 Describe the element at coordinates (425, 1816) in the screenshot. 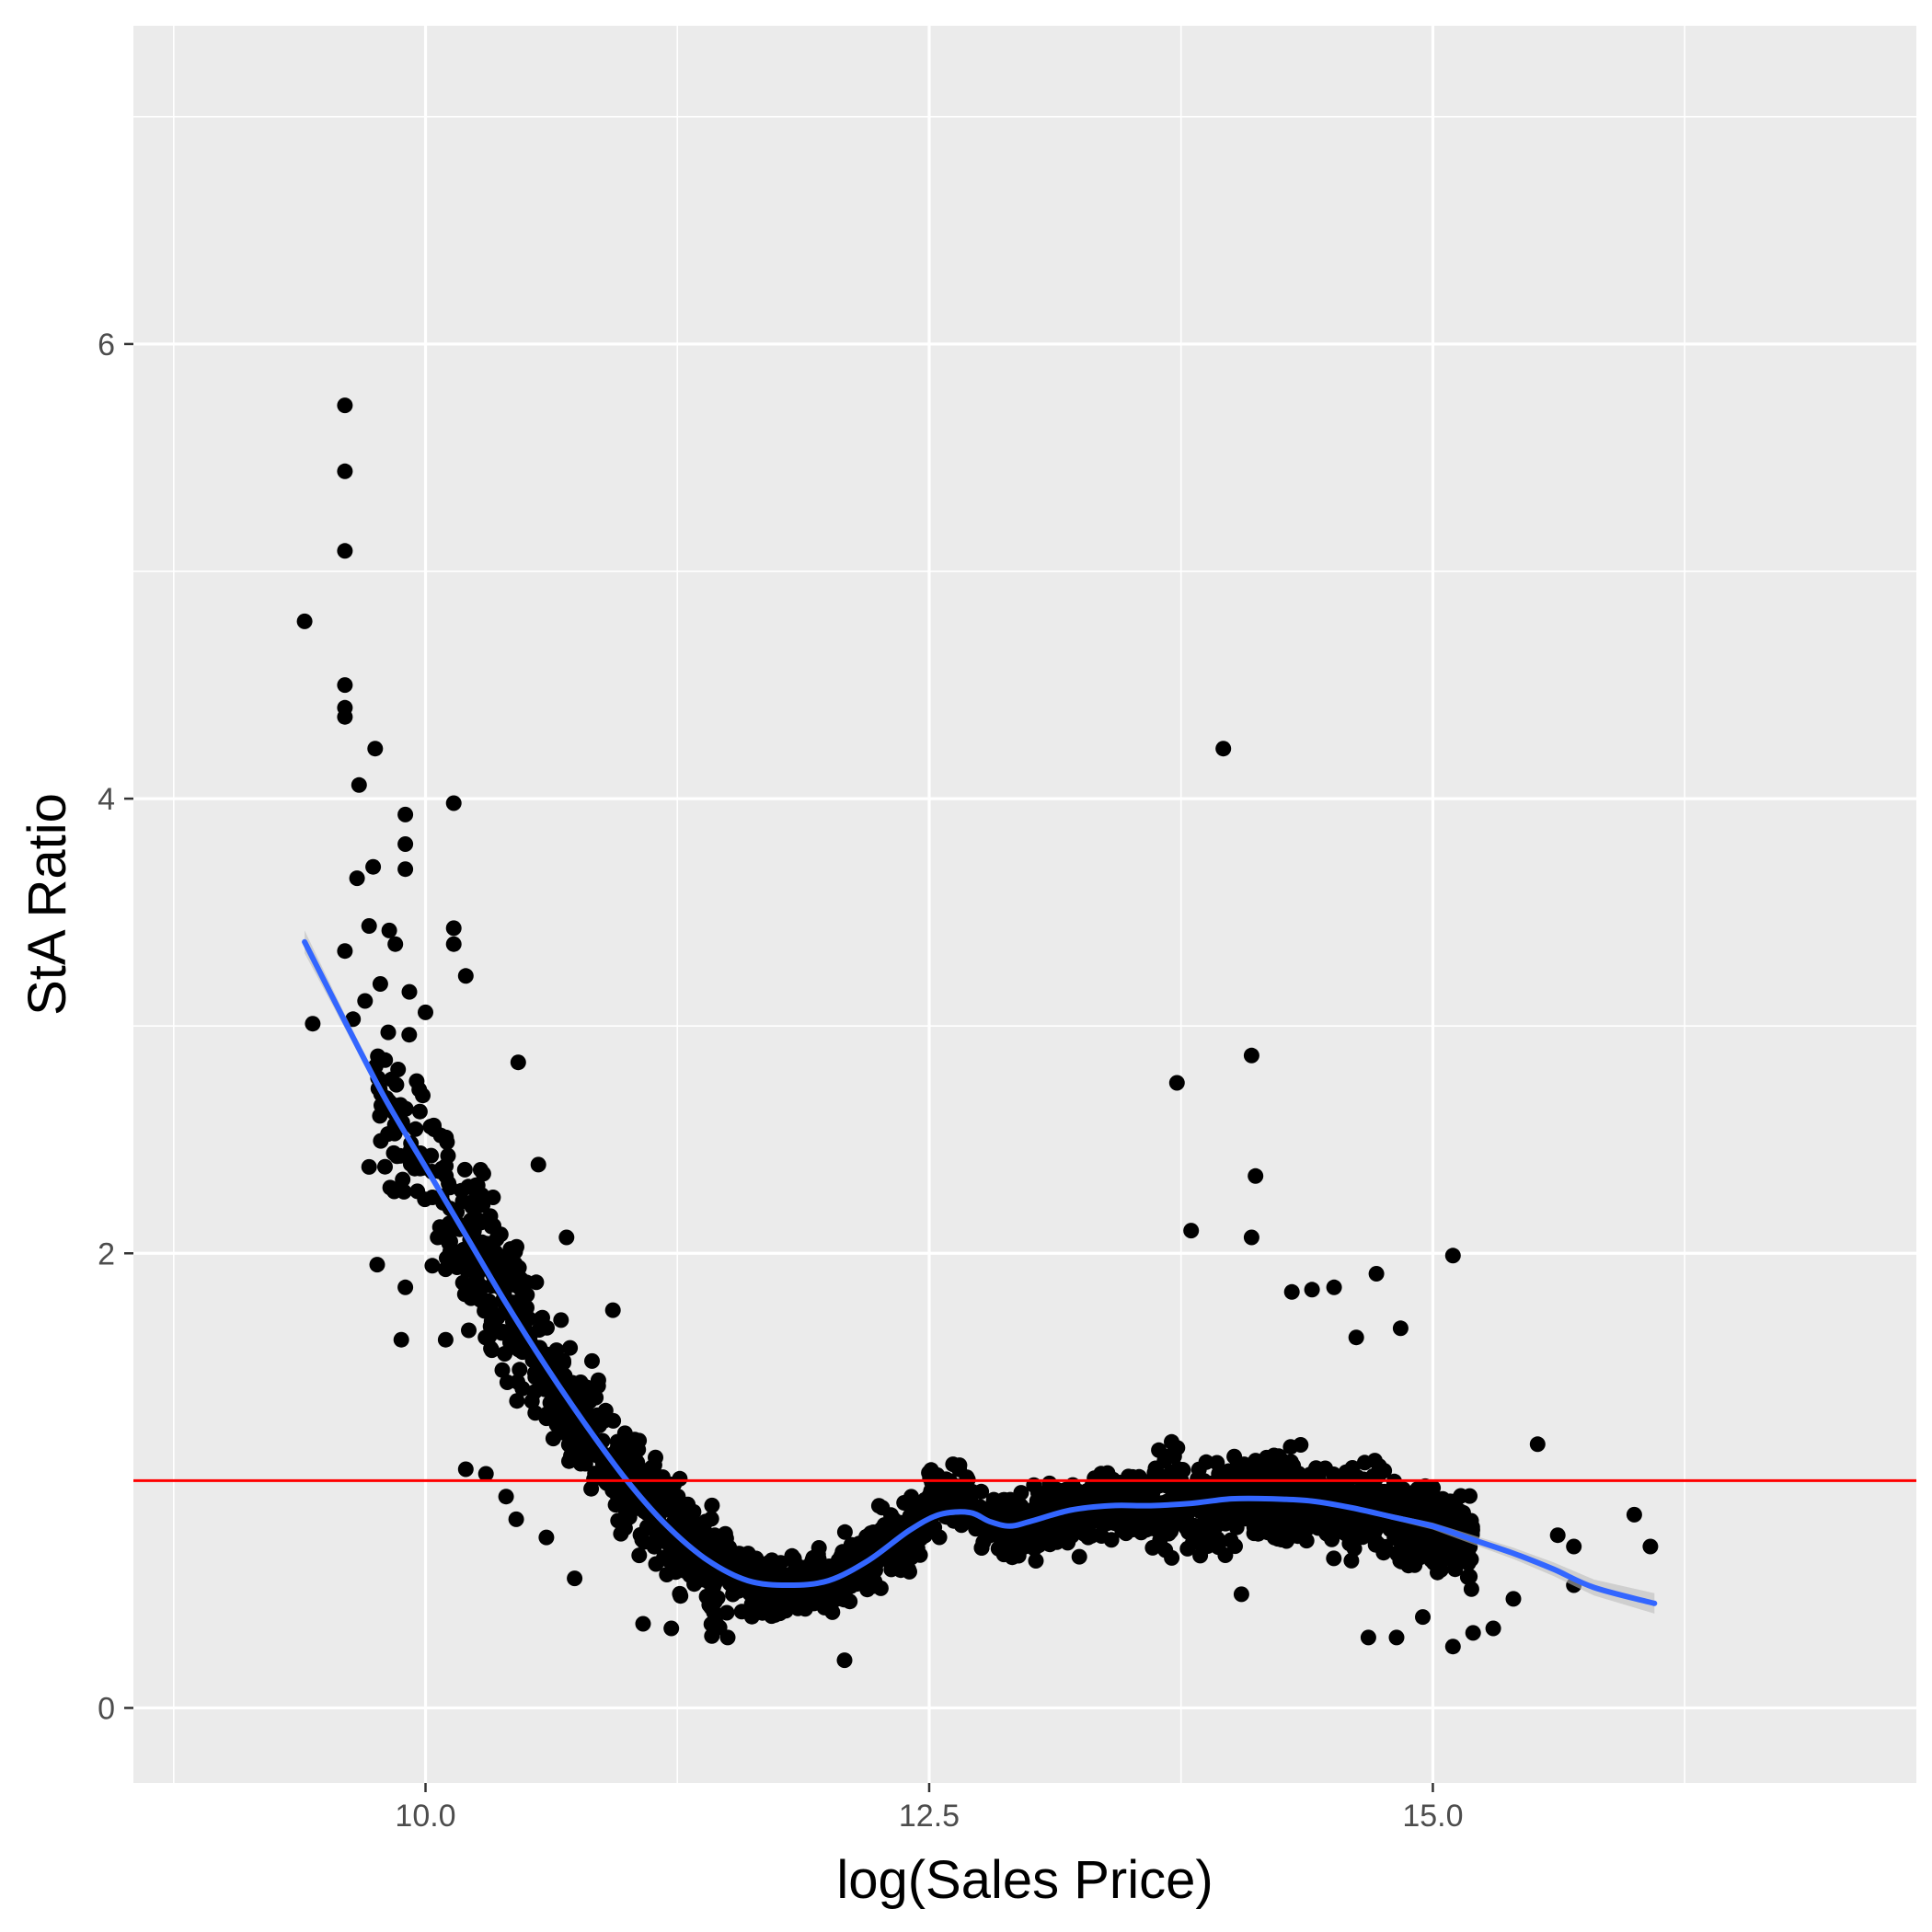

I see `x-tick-label: 10.0` at that location.